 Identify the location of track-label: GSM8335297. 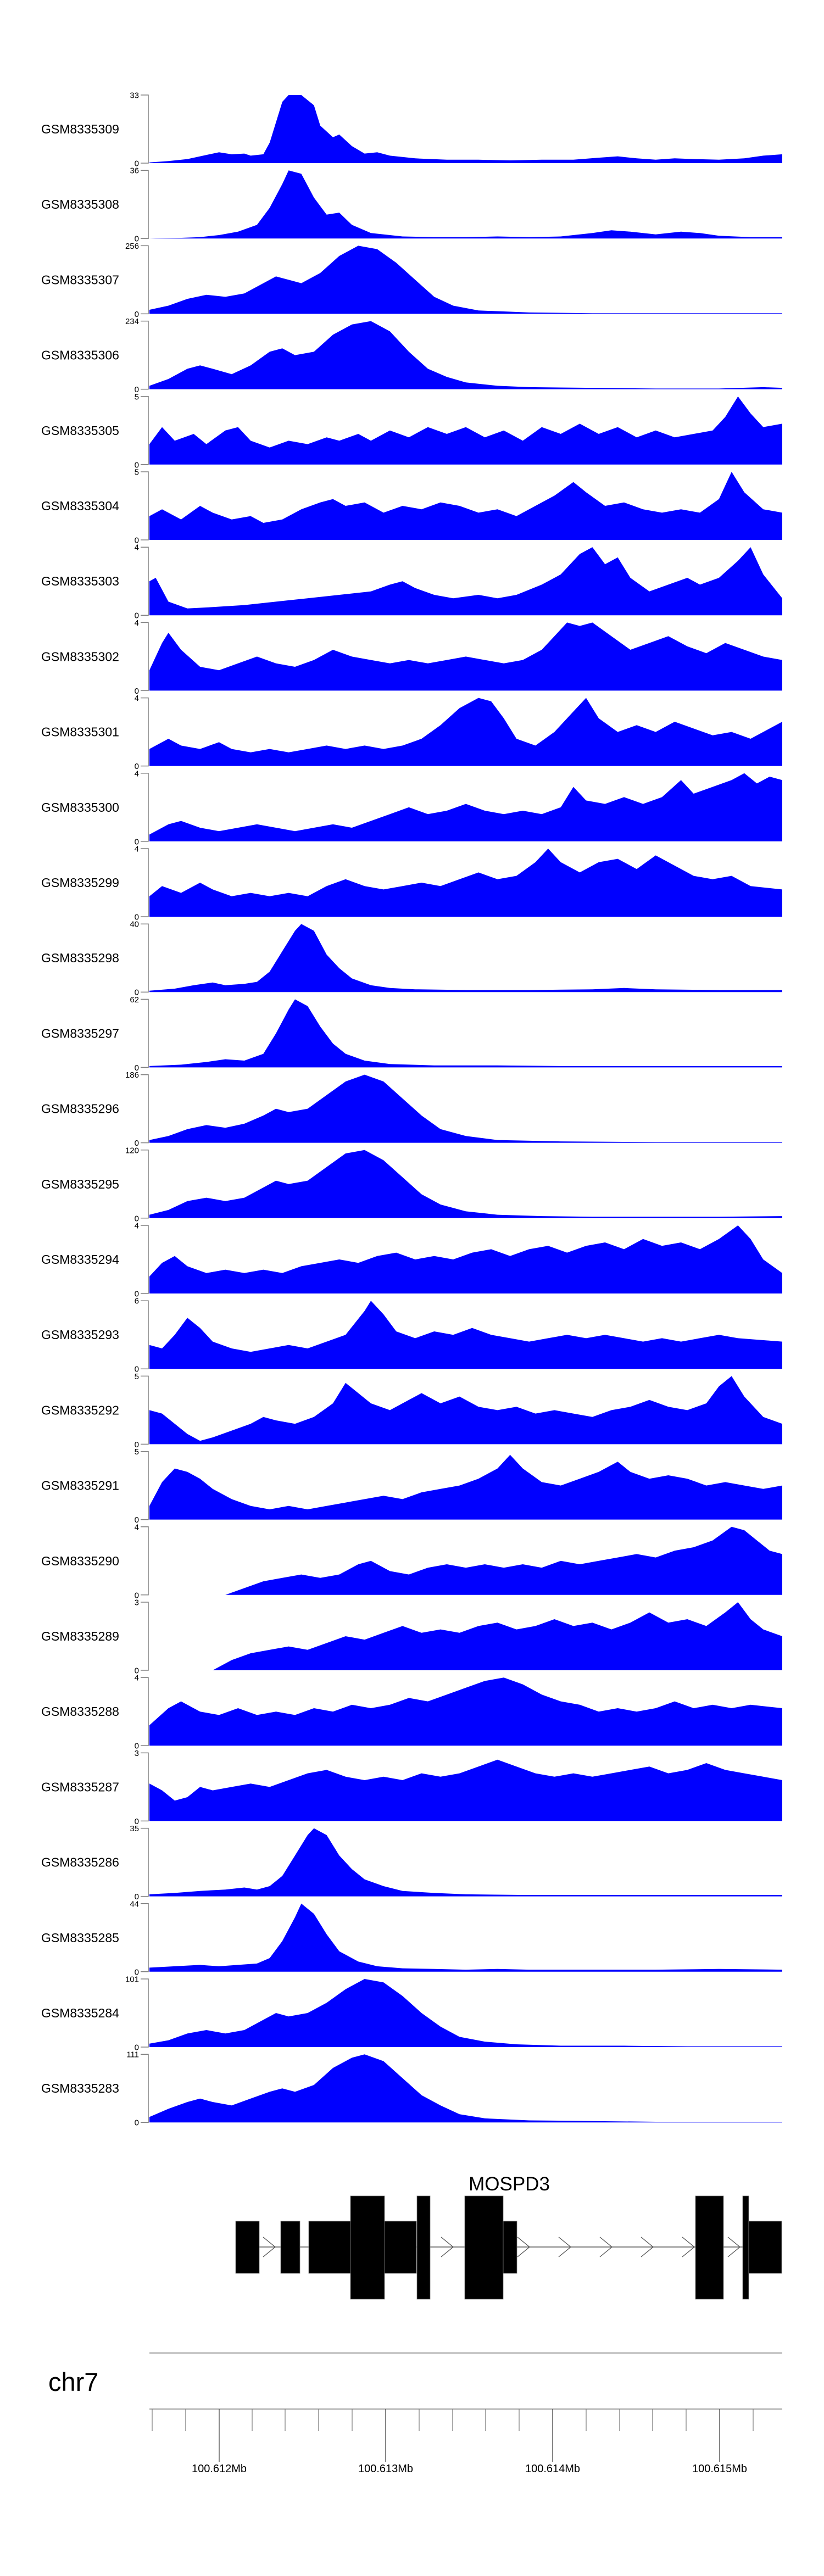
(80, 1033).